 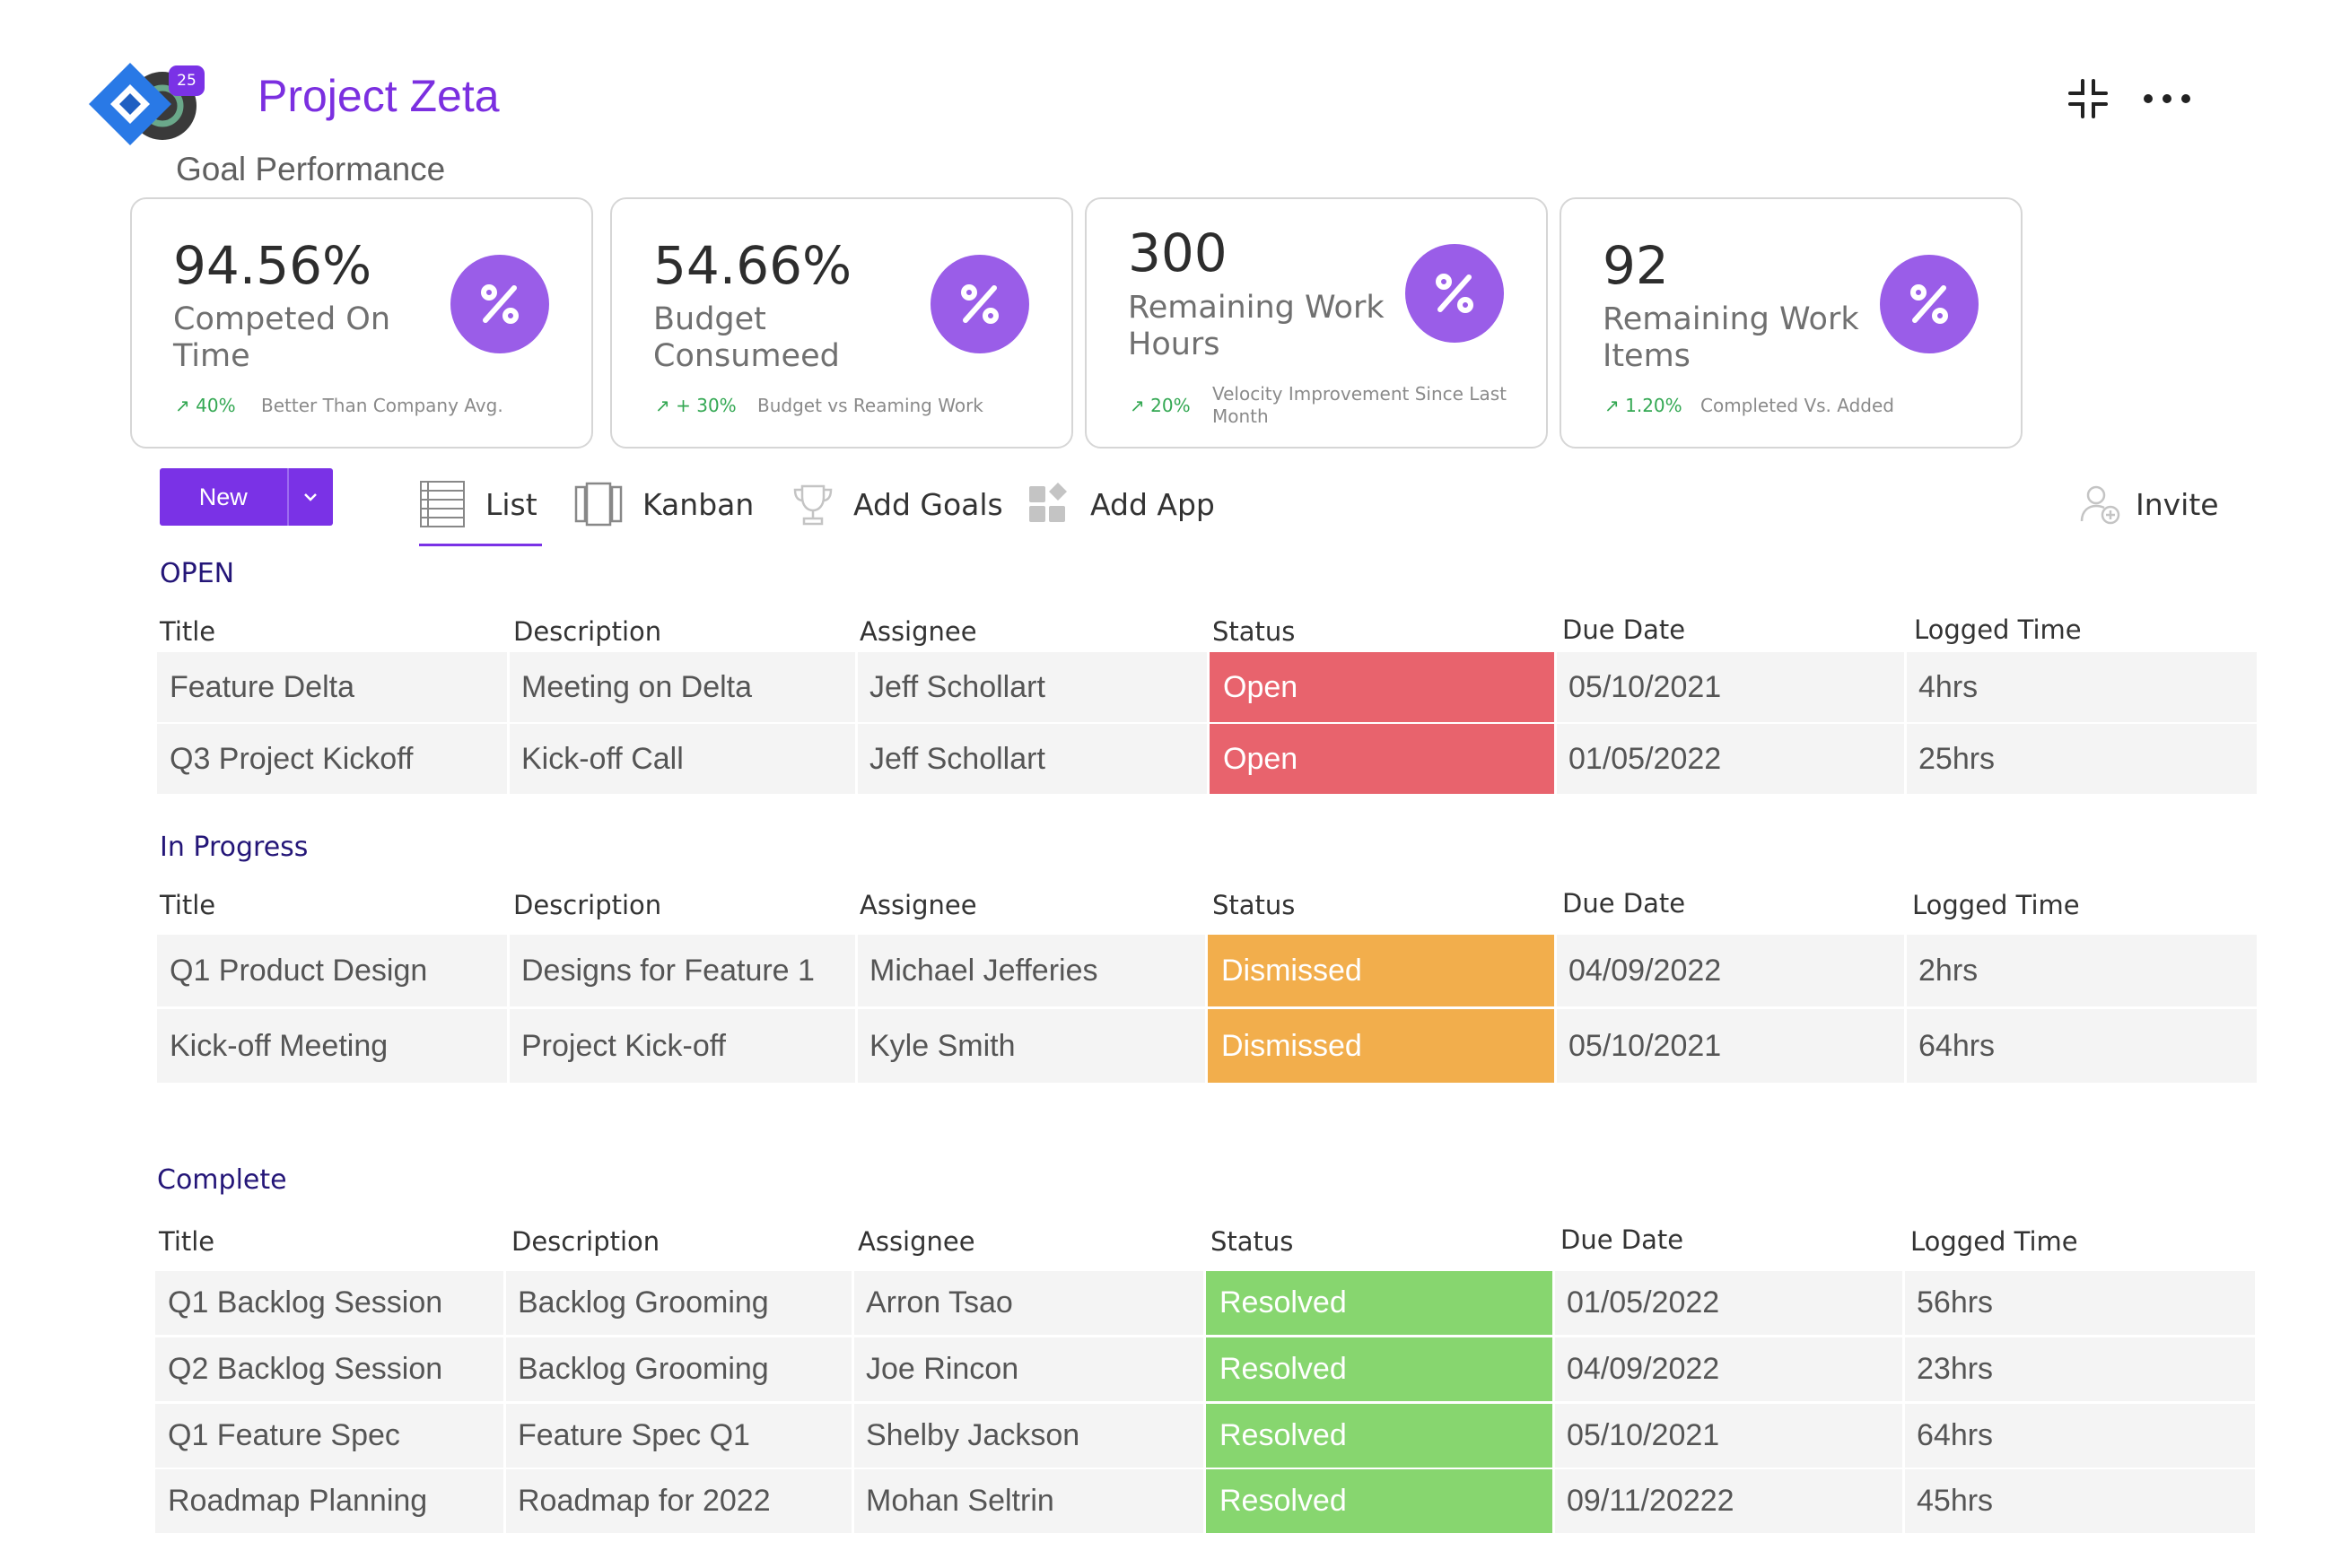 What do you see at coordinates (1651, 1501) in the screenshot?
I see `cell-due-date: 09/11/20222` at bounding box center [1651, 1501].